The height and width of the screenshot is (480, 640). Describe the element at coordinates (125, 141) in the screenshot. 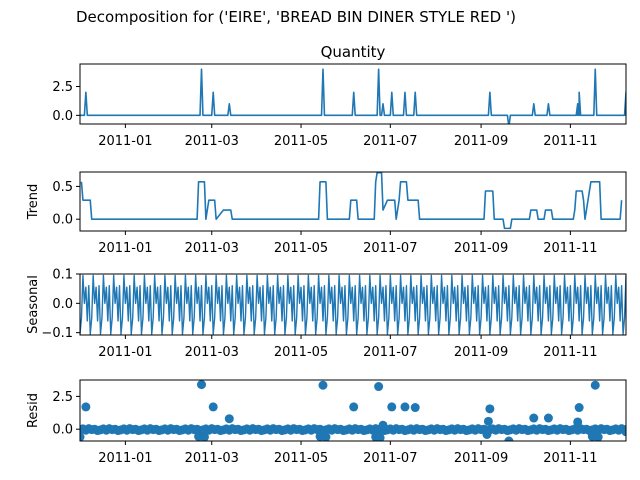

I see `x-tick-label-observed: 2011-01` at that location.